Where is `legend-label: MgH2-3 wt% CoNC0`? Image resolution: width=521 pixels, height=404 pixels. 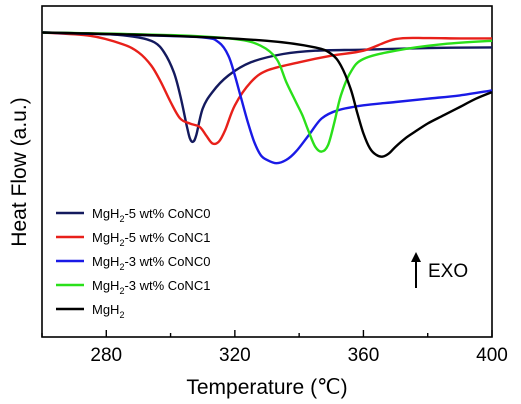
legend-label: MgH2-3 wt% CoNC0 is located at coordinates (151, 263).